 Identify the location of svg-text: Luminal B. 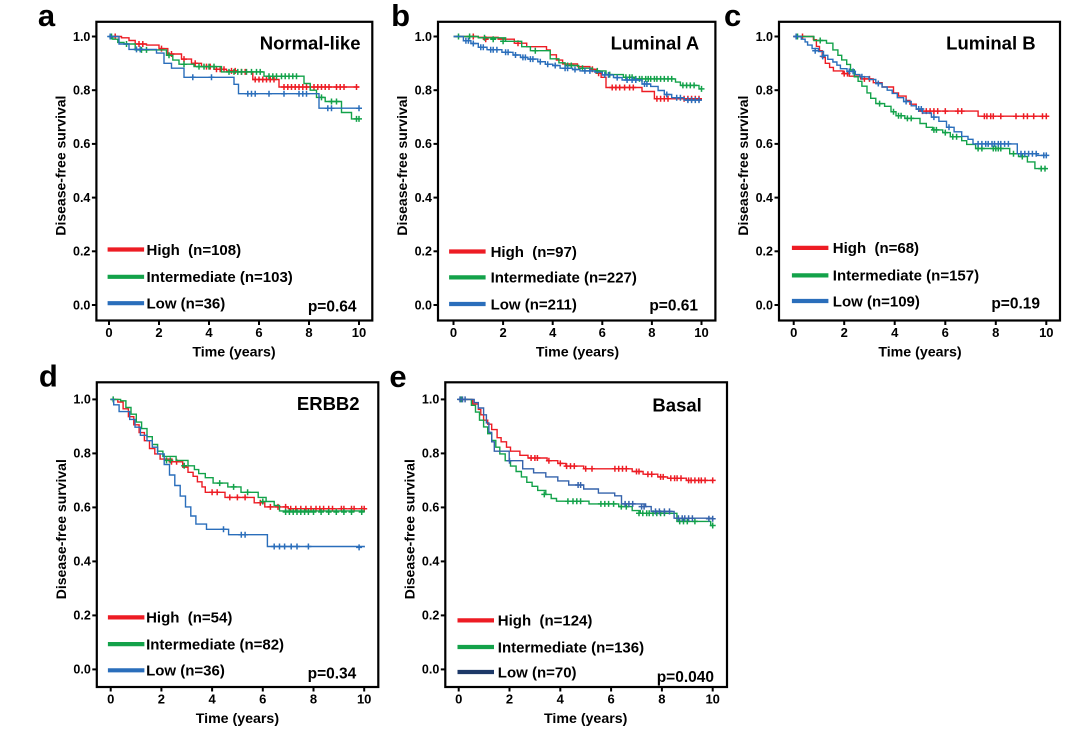
(990, 42).